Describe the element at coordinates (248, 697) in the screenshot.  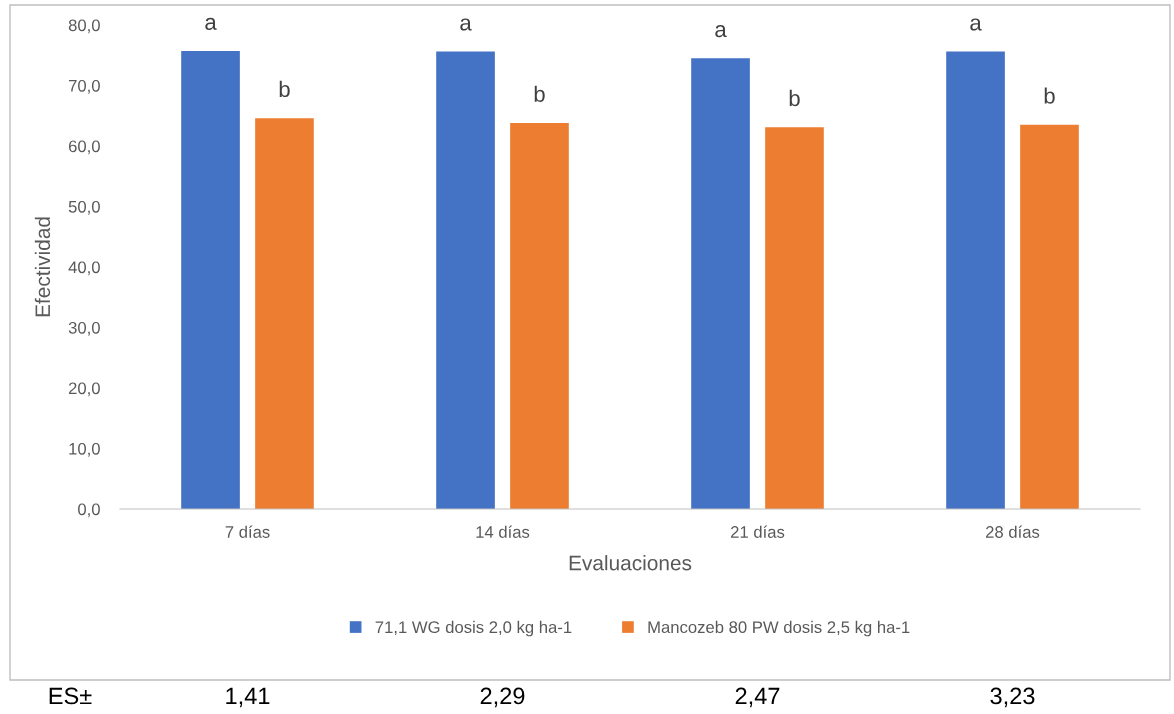
I see `text: 1,41` at that location.